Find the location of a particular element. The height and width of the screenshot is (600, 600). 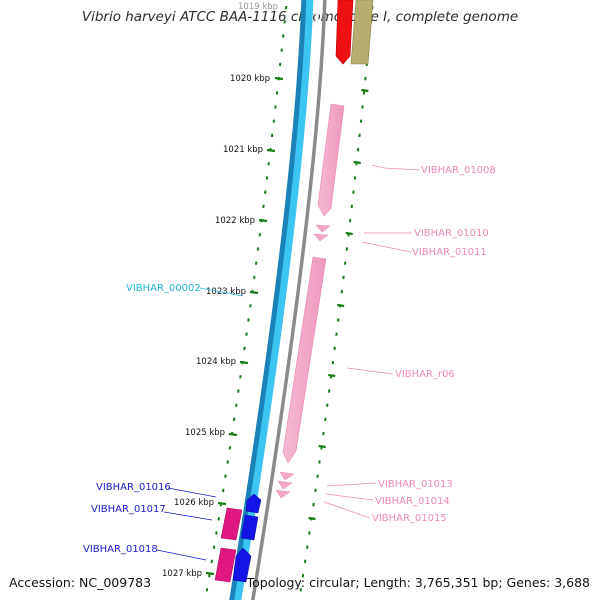

gene-label: VIBHAR_r06 is located at coordinates (425, 374).